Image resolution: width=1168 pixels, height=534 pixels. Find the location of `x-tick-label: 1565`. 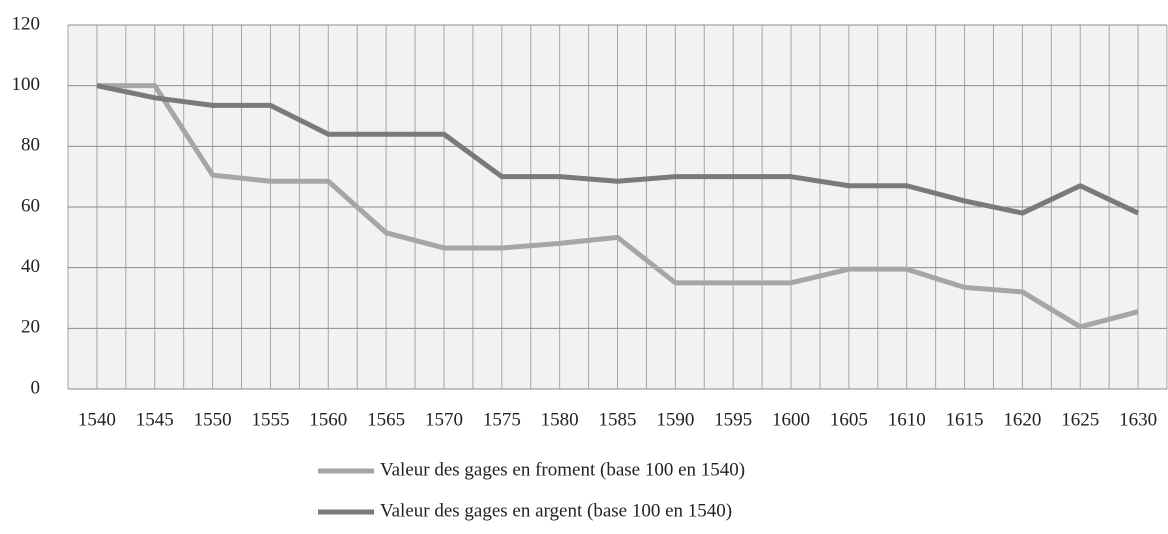

x-tick-label: 1565 is located at coordinates (386, 419).